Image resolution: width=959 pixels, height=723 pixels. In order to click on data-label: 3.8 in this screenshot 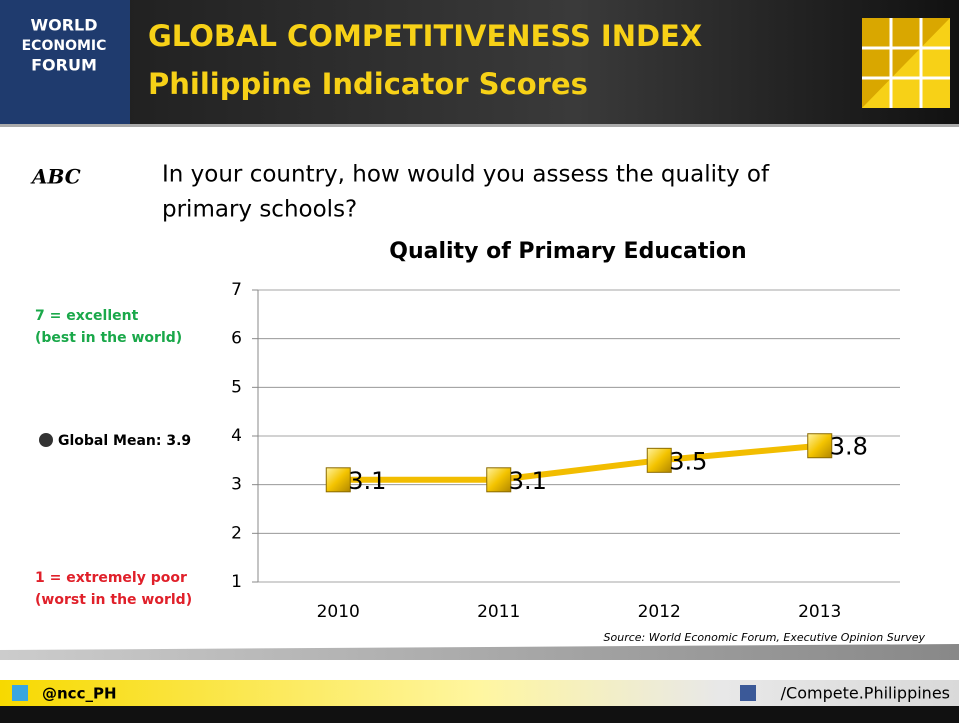, I will do `click(849, 447)`.